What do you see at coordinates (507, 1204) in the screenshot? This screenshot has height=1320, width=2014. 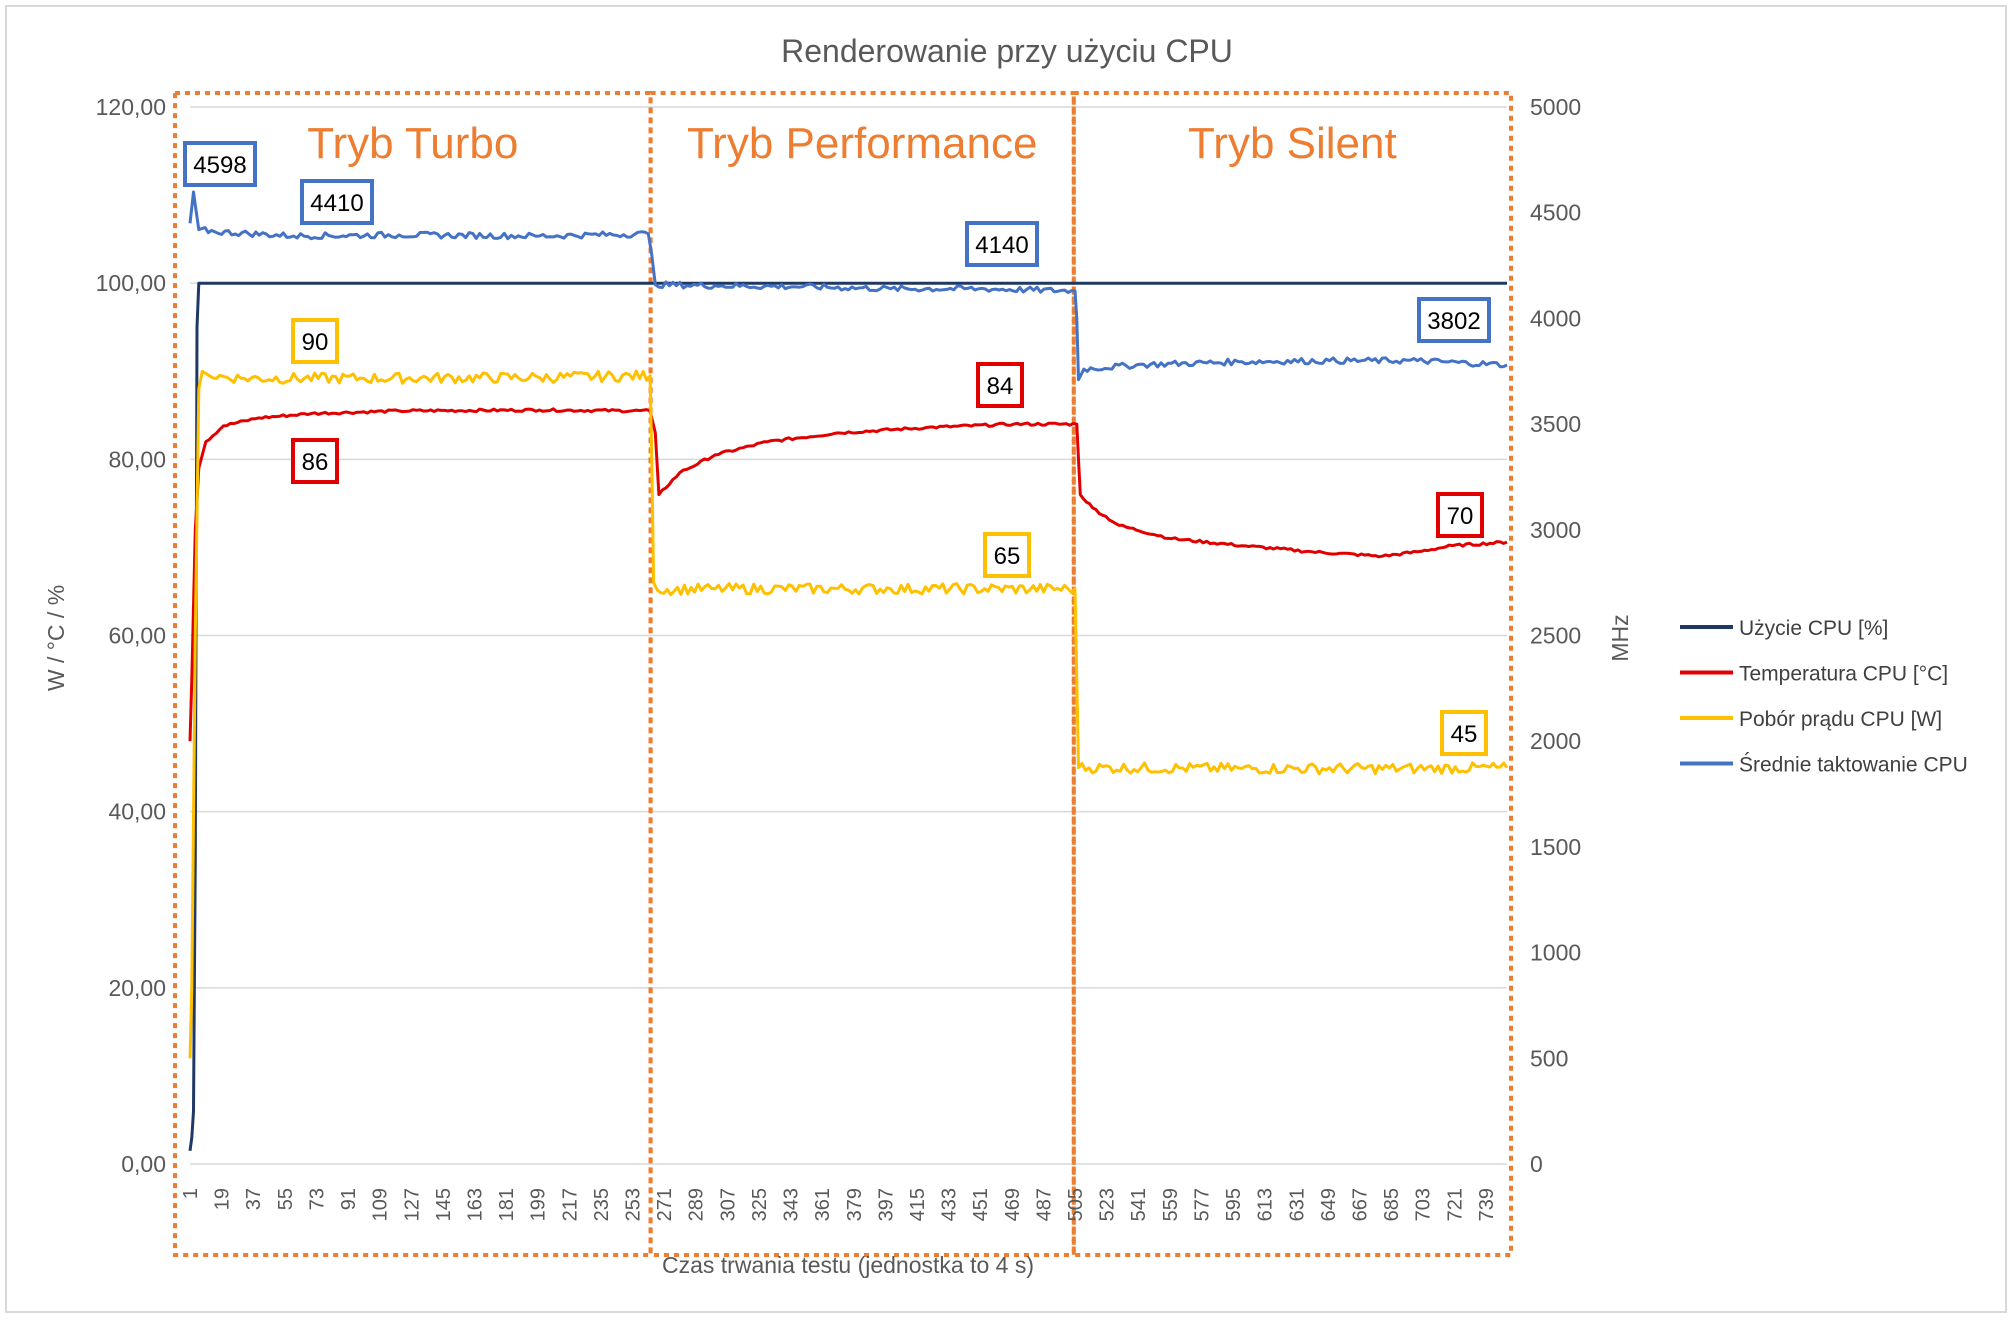 I see `x-tick-label: 181` at bounding box center [507, 1204].